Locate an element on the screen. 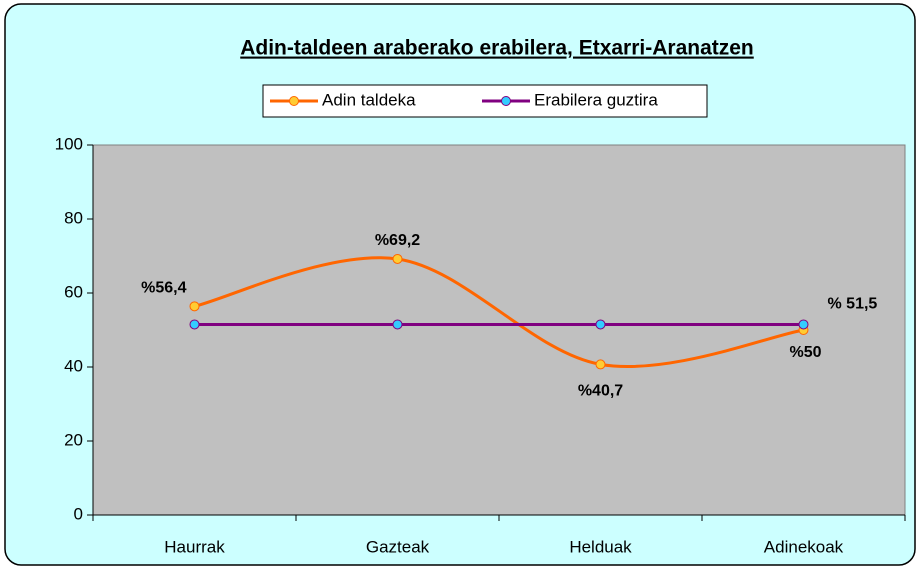 The height and width of the screenshot is (569, 921). data-label: %69,2 is located at coordinates (397, 240).